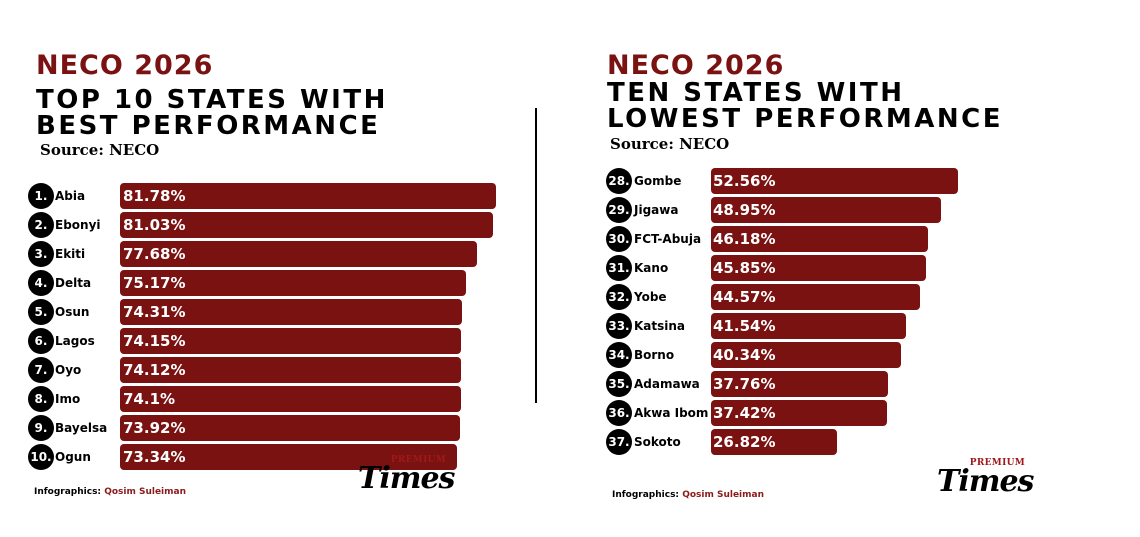 This screenshot has height=537, width=1140. Describe the element at coordinates (805, 119) in the screenshot. I see `right-title-line2: LOWEST PERFORMANCE` at that location.